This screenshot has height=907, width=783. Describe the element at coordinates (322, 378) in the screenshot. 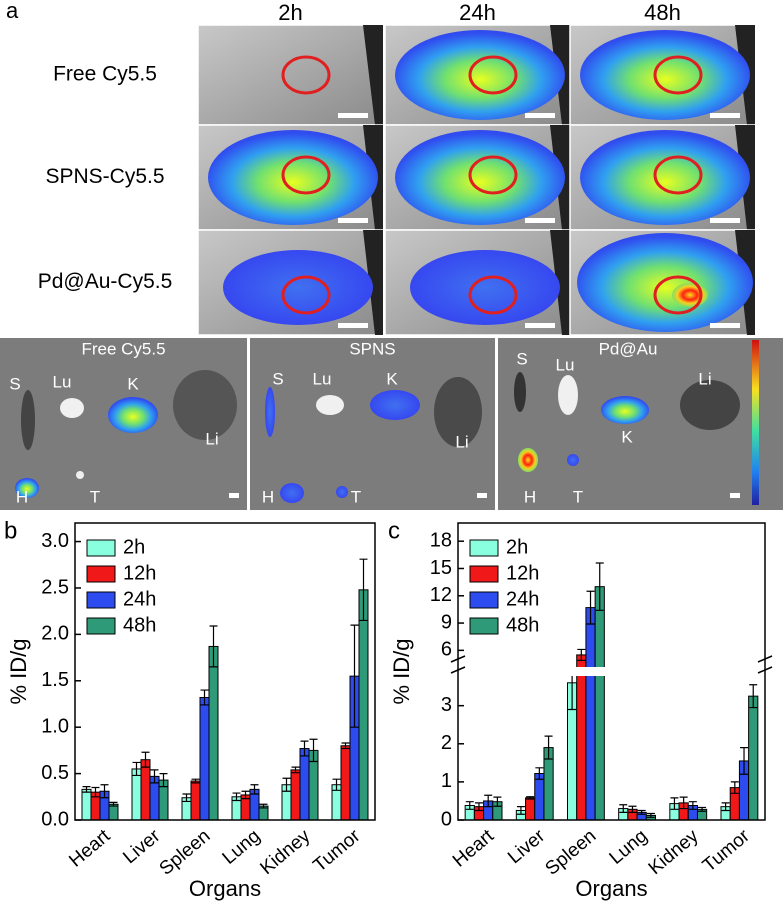

I see `organ-label: Lu` at that location.